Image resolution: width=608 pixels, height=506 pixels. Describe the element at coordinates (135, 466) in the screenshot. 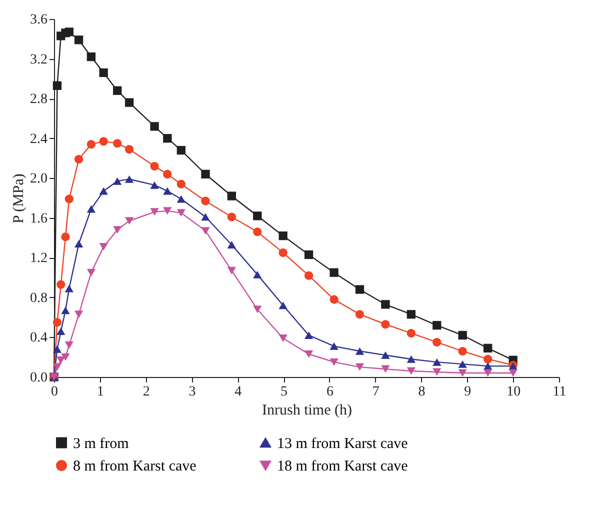

I see `legend-label: 8 m from Karst cave` at that location.